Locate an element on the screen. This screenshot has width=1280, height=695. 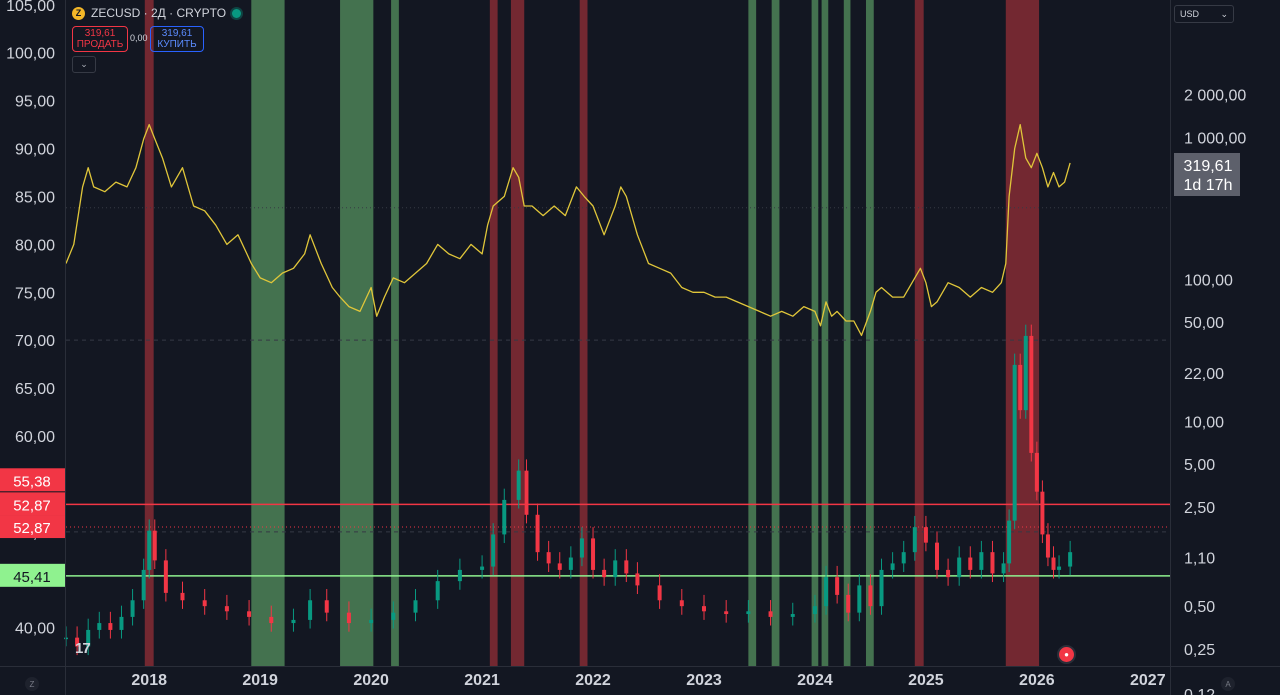
axis-badge-label: 55,38 is located at coordinates (32, 481).